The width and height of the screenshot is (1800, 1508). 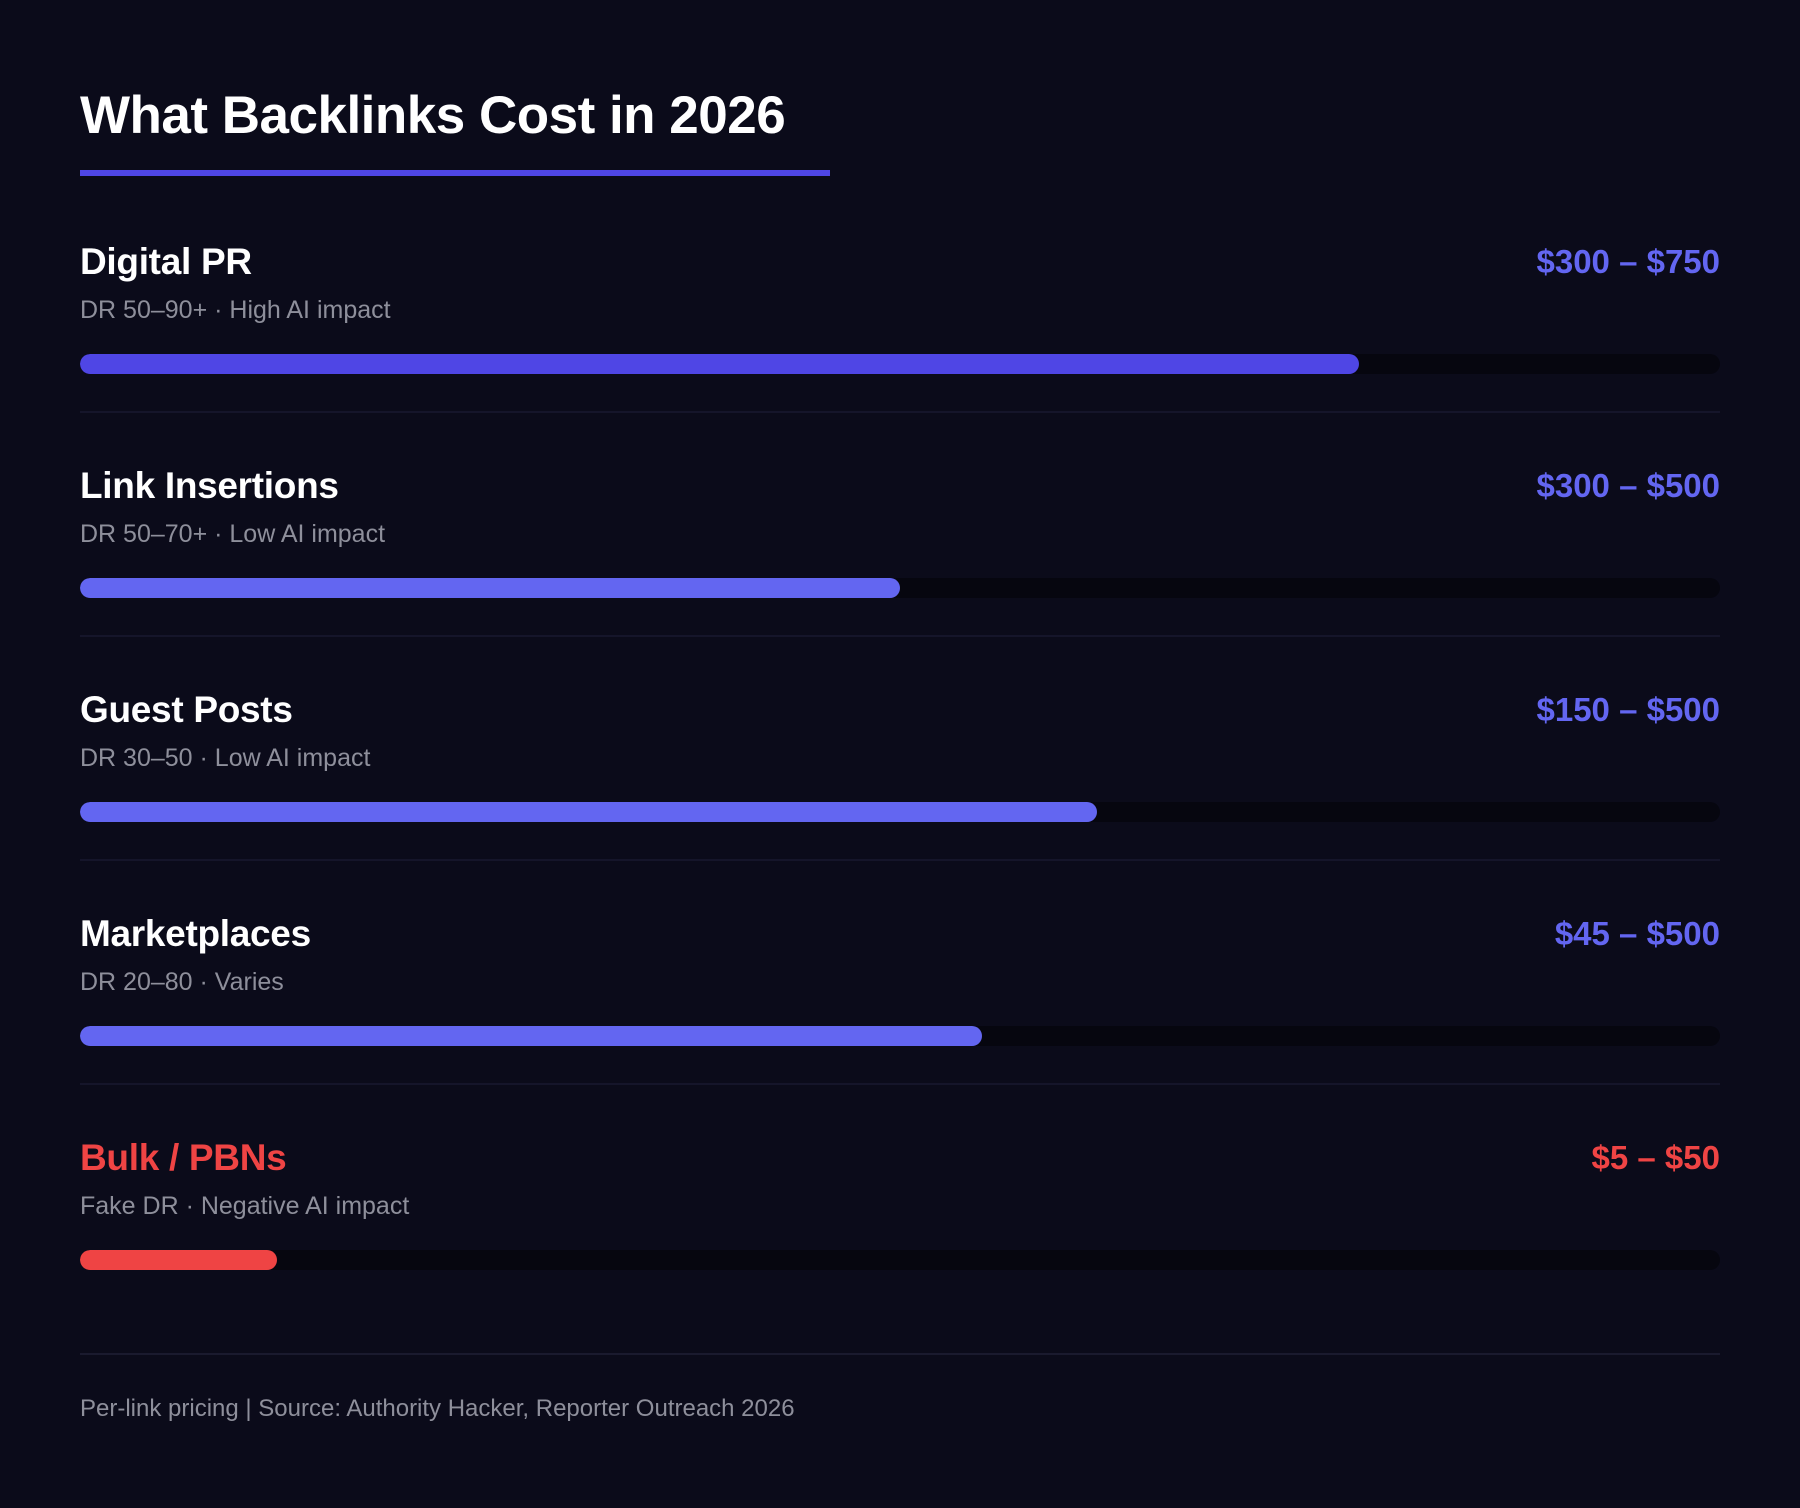 What do you see at coordinates (1628, 261) in the screenshot?
I see `row-price: $300 – $750` at bounding box center [1628, 261].